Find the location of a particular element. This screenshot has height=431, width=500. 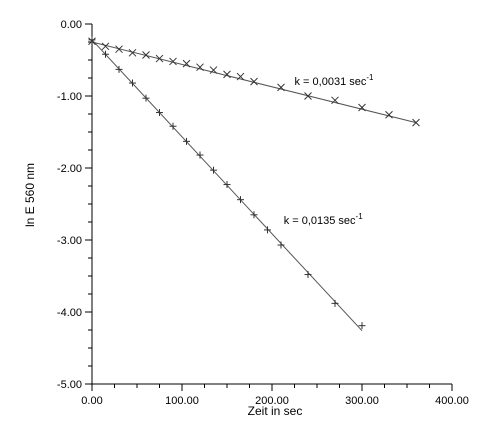

y-tick-label: -5.00 is located at coordinates (69, 385).